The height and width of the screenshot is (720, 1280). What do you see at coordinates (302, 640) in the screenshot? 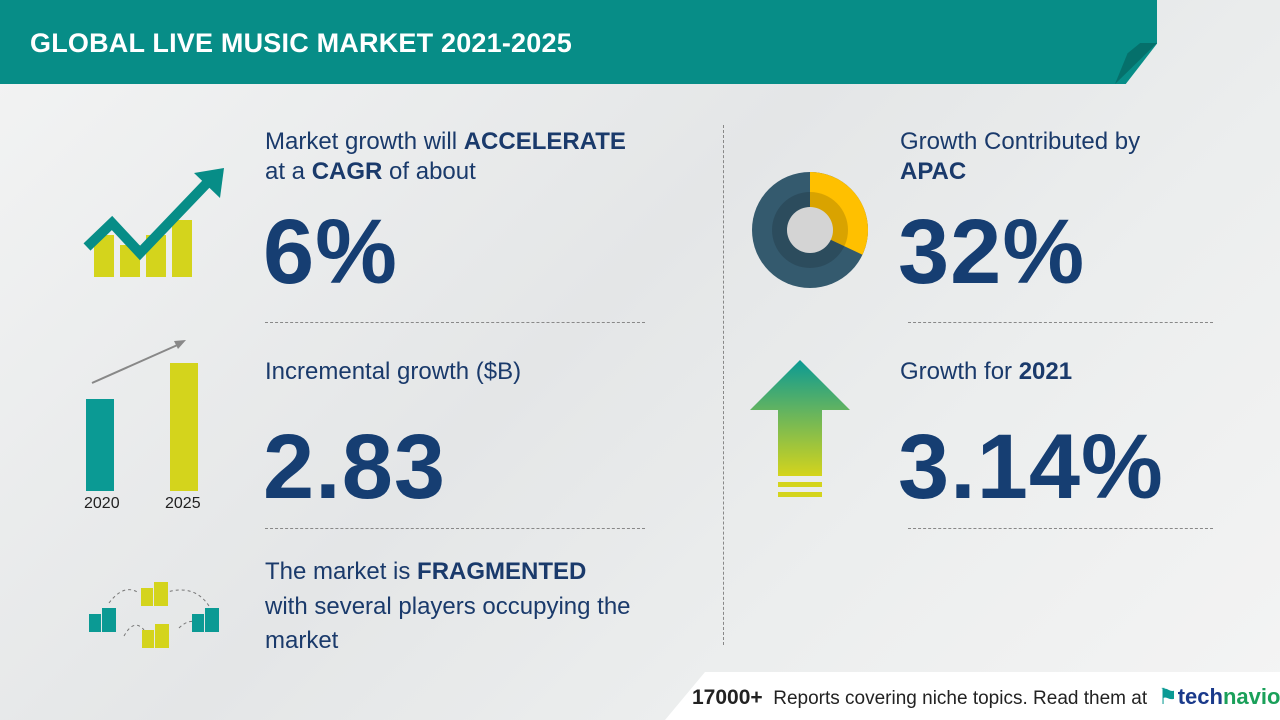
I see `market-line3: market` at bounding box center [302, 640].